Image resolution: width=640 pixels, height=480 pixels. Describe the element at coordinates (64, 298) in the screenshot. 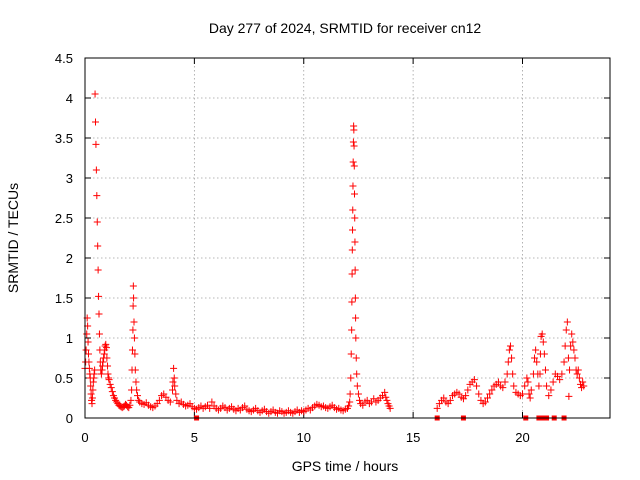

I see `y-tick-label: 1.5` at that location.